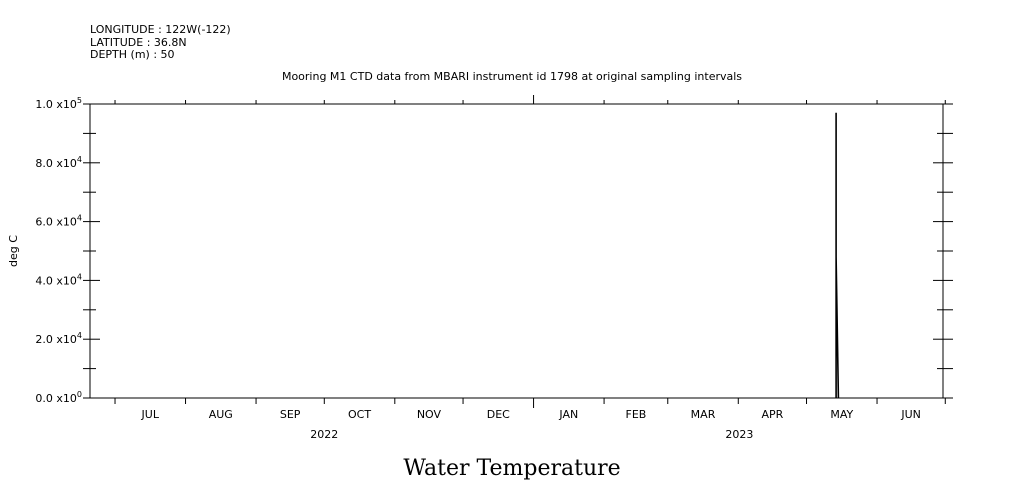  I want to click on depth-label: DEPTH (m) : 50, so click(132, 54).